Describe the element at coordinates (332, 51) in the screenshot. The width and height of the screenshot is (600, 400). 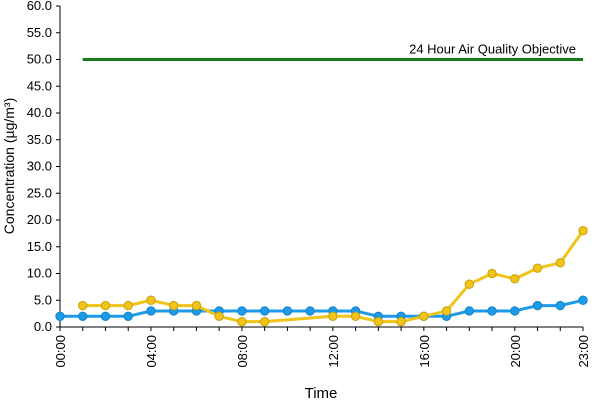
I see `objective-line-group: 24 Hour Air Quality Objective` at that location.